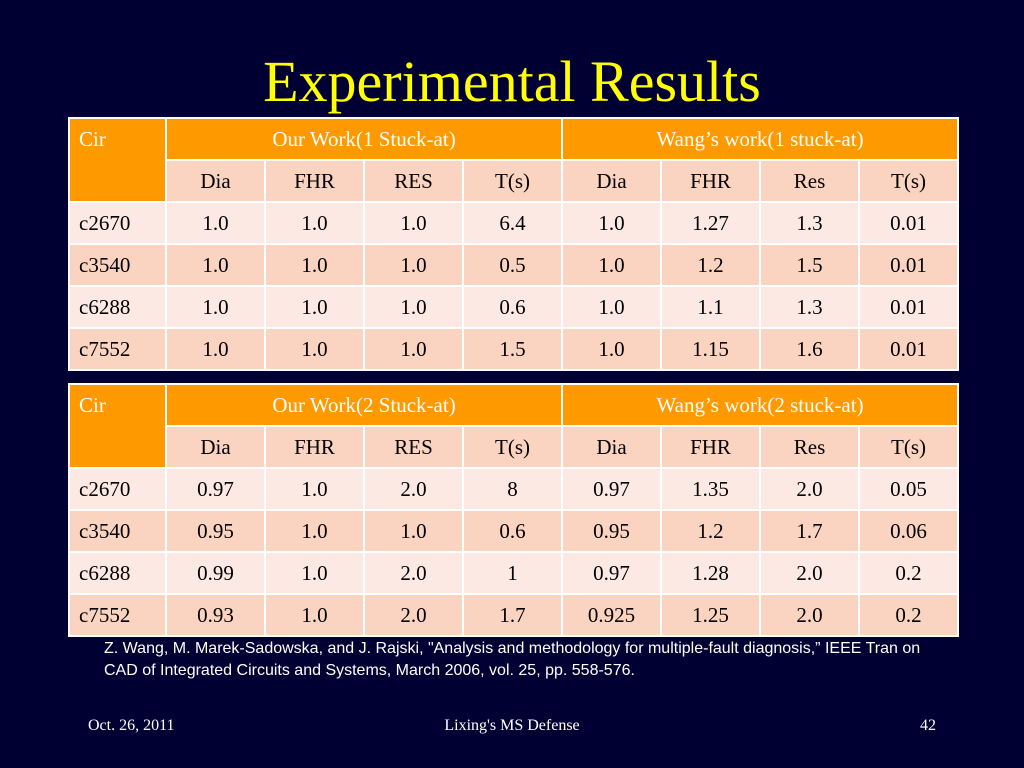 The width and height of the screenshot is (1024, 768). I want to click on our-work-header: Our Work(1 Stuck-at), so click(364, 139).